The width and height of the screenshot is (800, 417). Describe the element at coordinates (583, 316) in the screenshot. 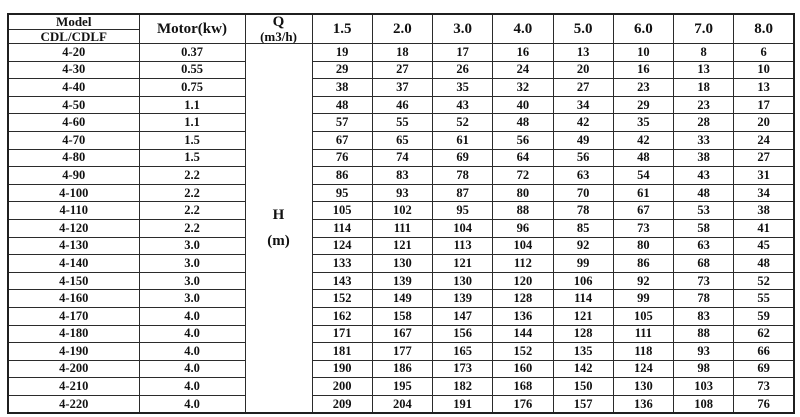

I see `head-value-cell: 121` at that location.